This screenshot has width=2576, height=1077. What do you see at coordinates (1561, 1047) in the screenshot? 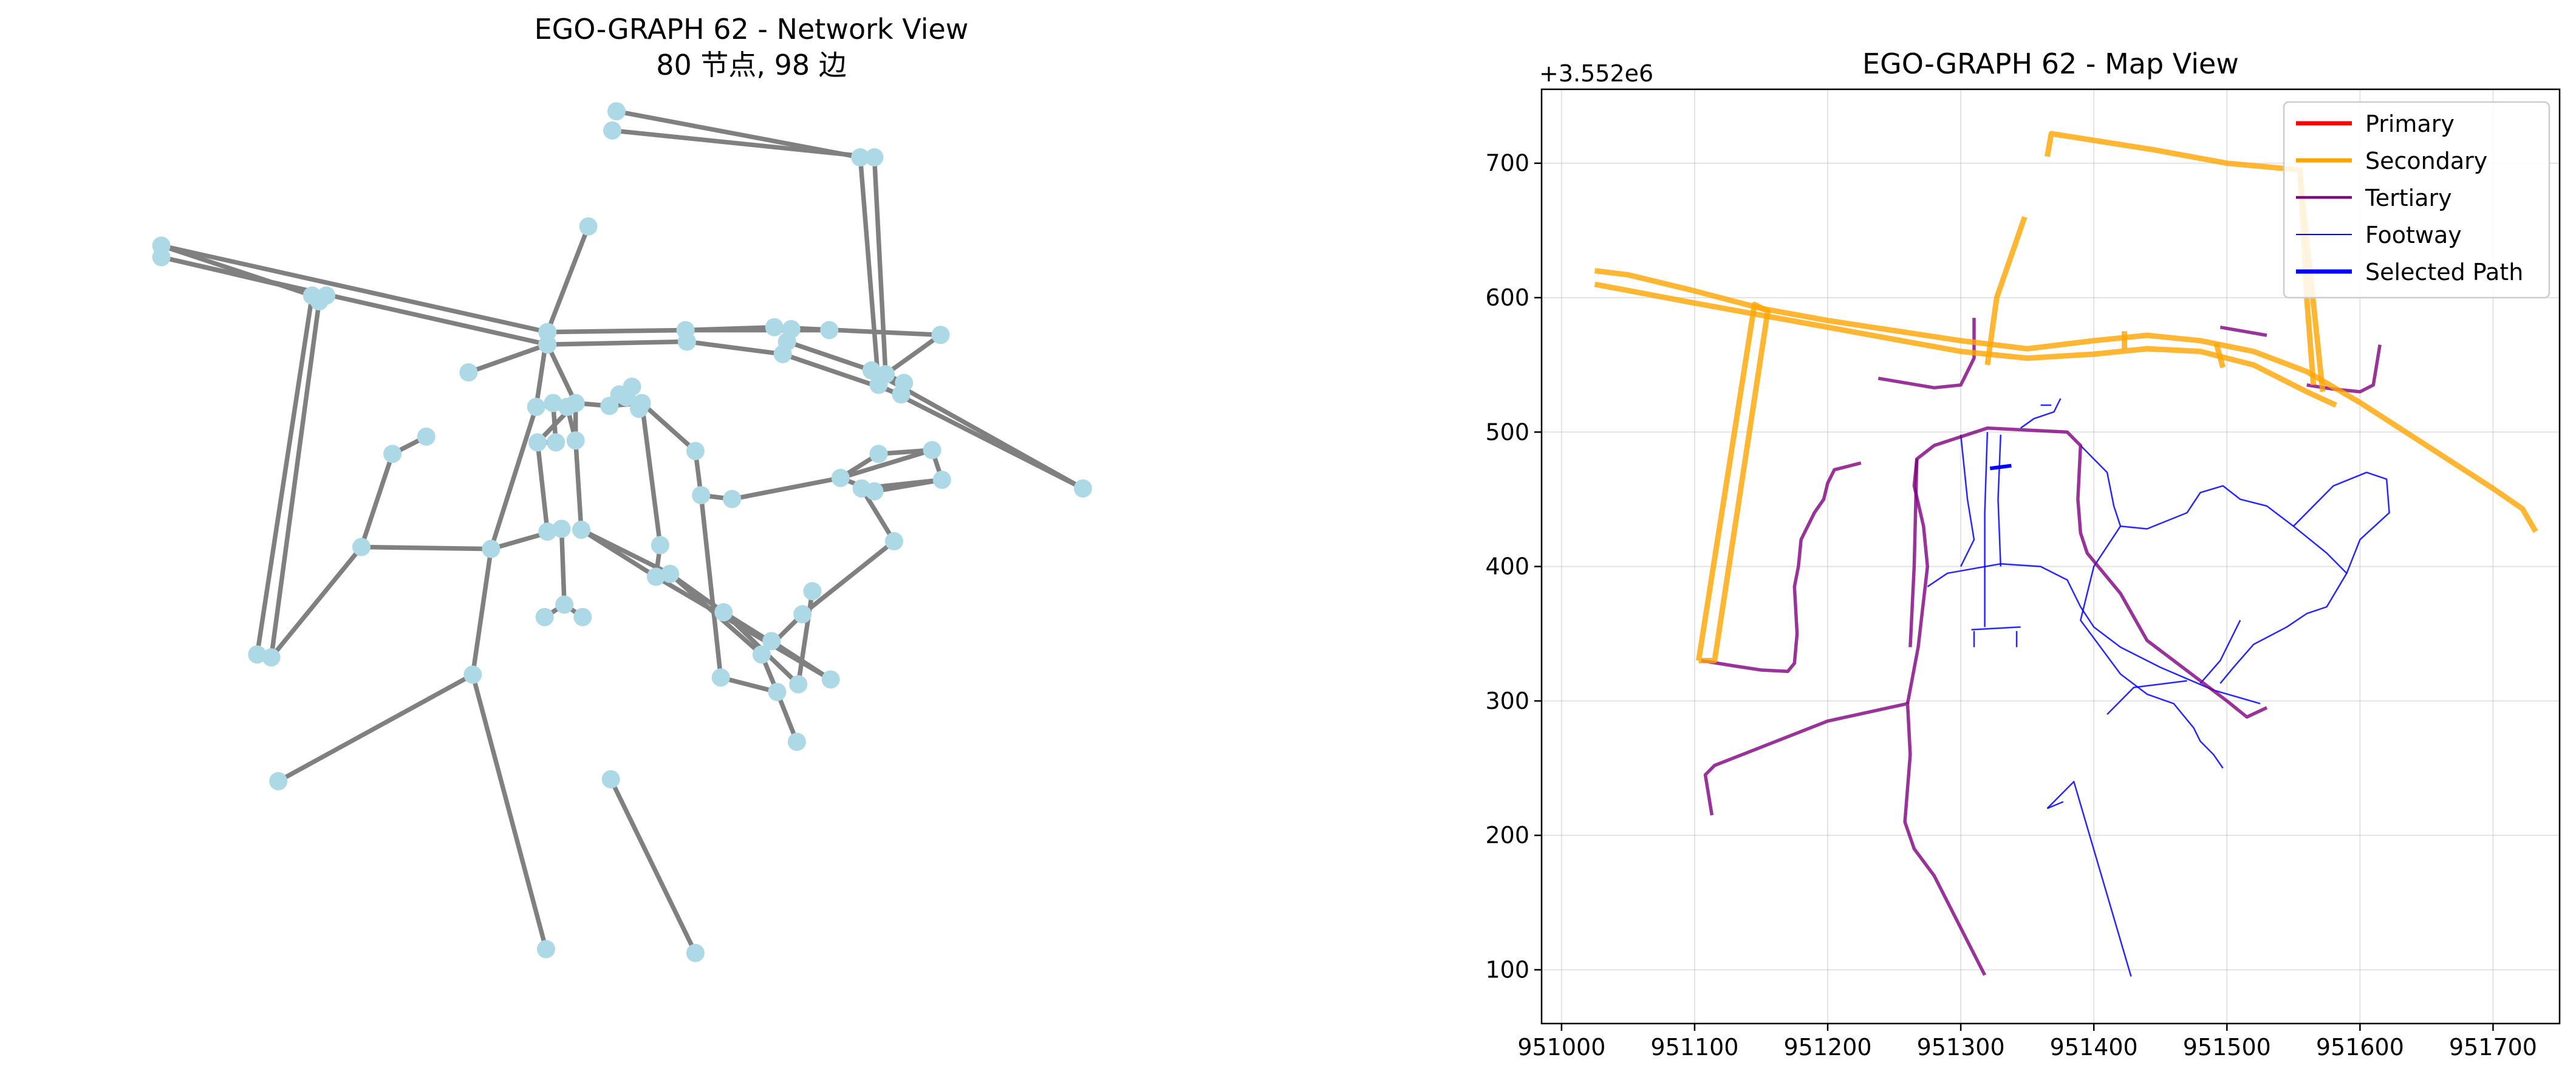
I see `x-tick-label: 951000` at bounding box center [1561, 1047].